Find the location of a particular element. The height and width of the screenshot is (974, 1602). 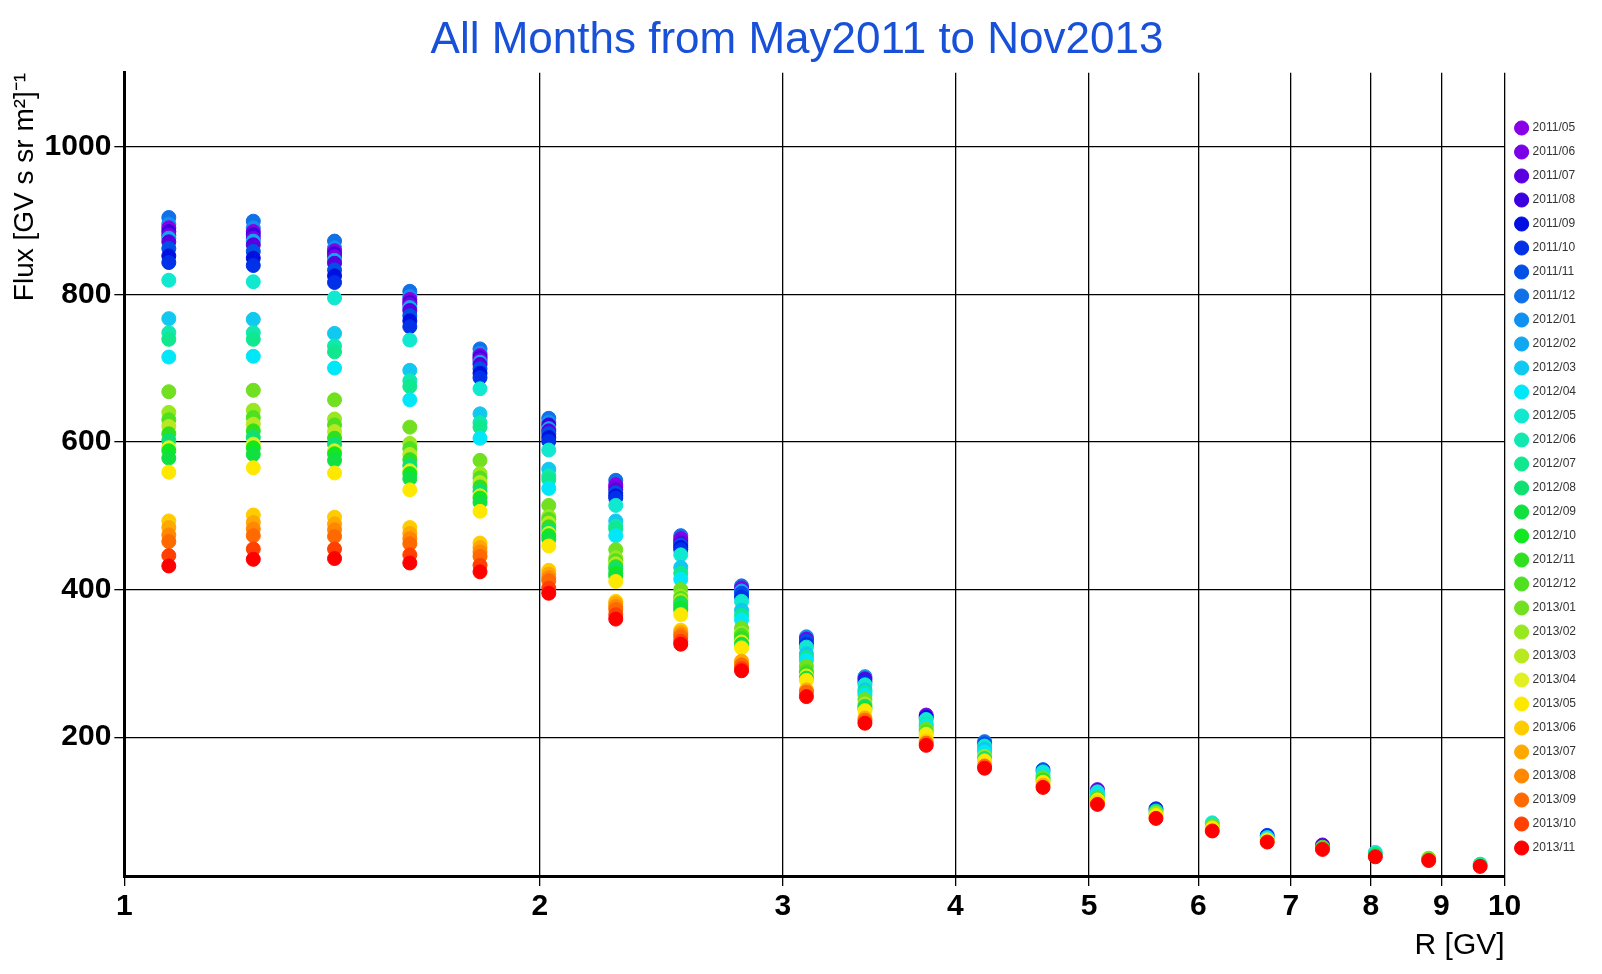

legend-label: 2013/01 is located at coordinates (1554, 607).